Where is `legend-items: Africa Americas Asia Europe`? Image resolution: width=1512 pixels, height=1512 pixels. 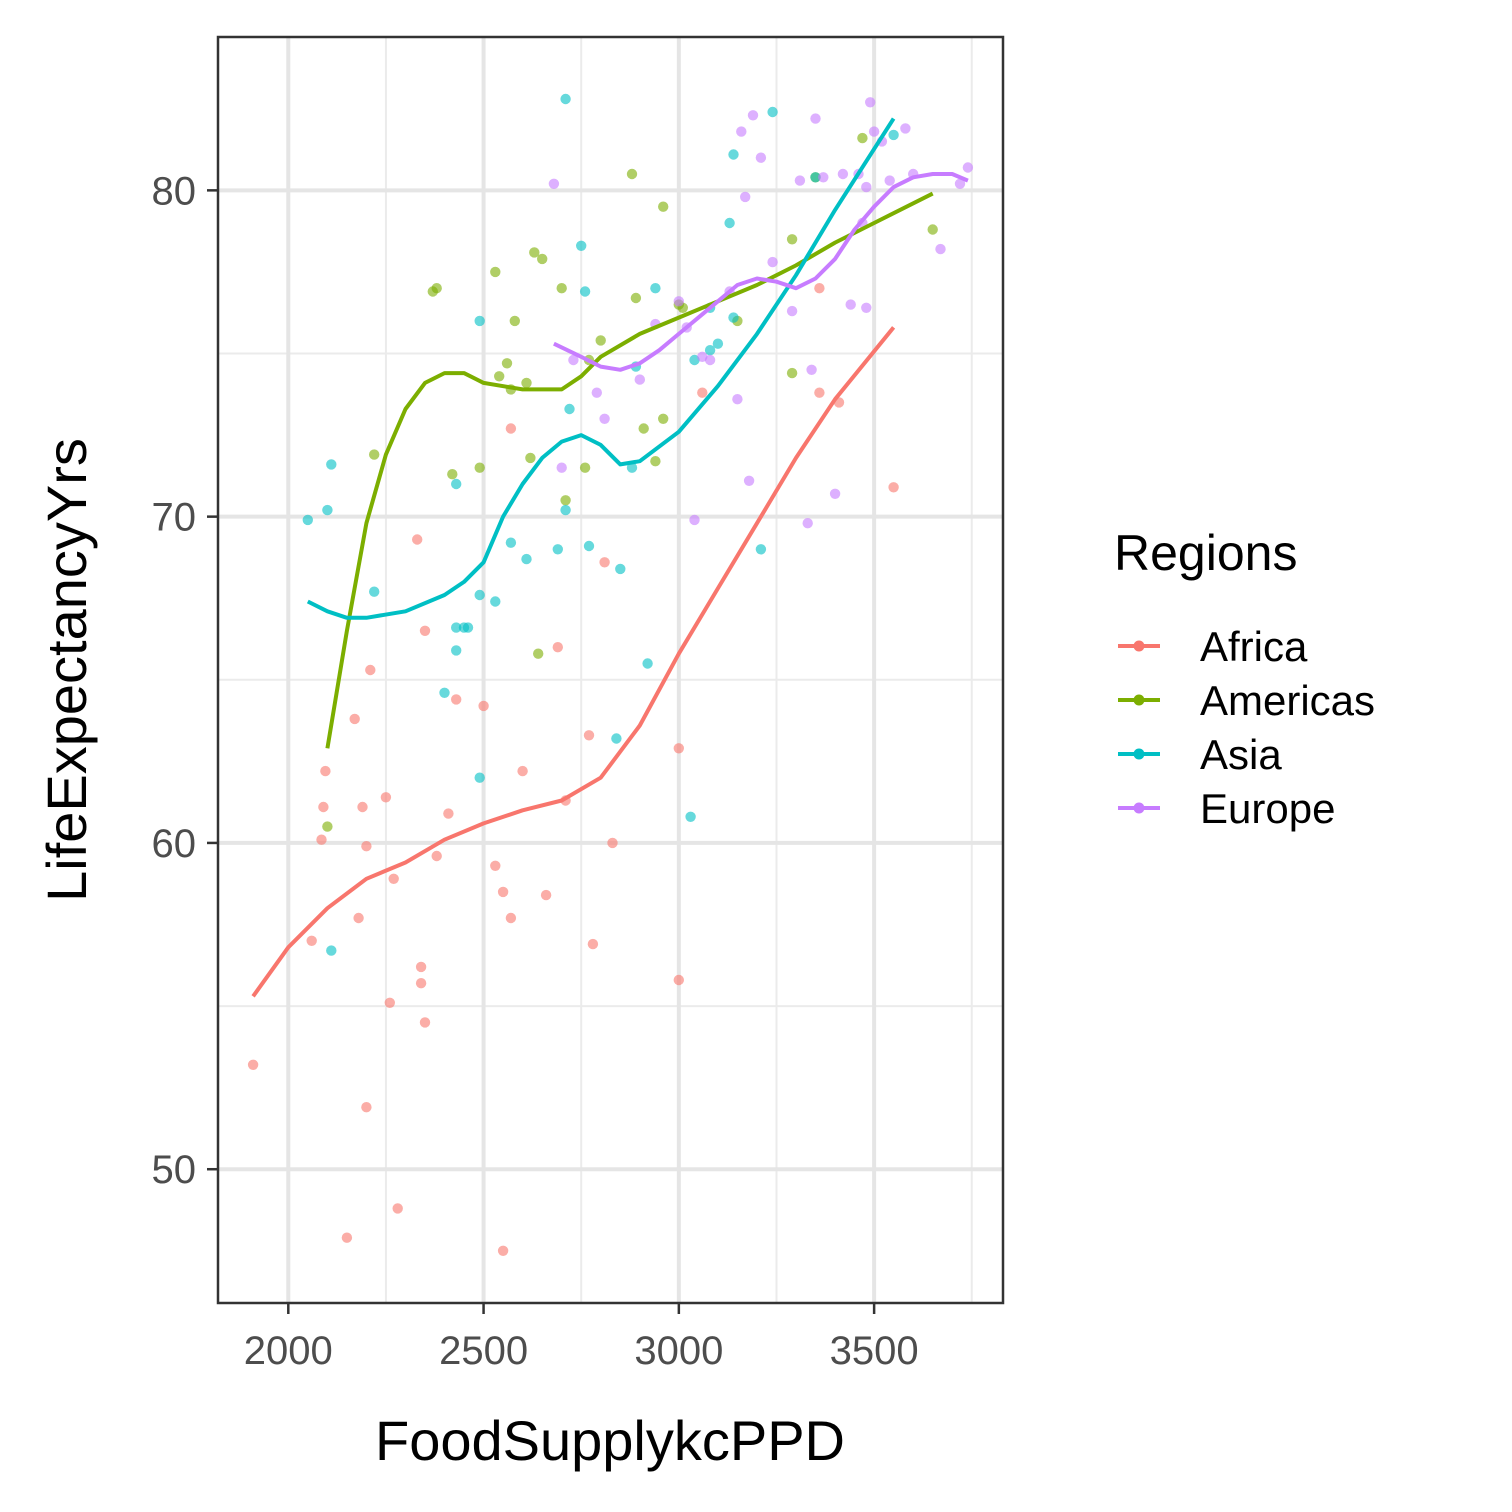 legend-items: Africa Americas Asia Europe is located at coordinates (1246, 727).